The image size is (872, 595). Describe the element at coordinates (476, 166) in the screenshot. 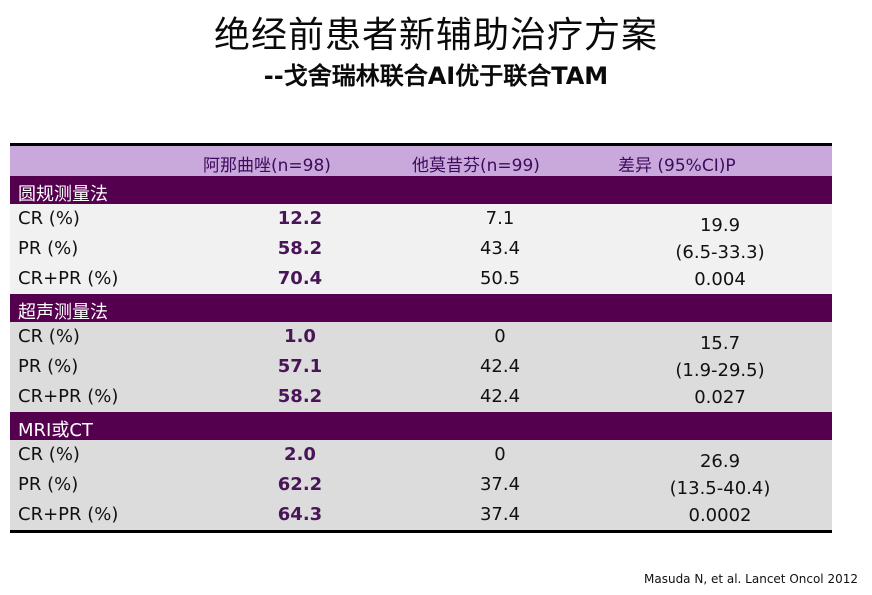

I see `header-tamoxifen: 他莫昔芬(n=99)` at that location.